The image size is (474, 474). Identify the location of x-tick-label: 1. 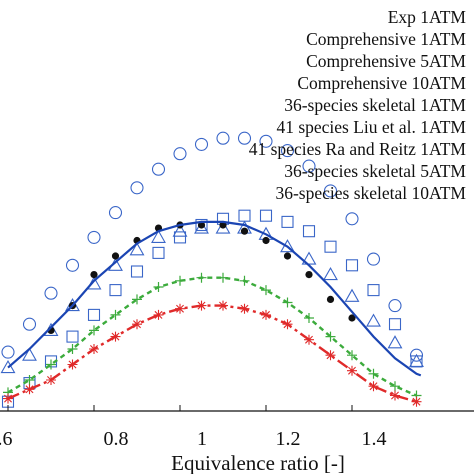
(202, 439).